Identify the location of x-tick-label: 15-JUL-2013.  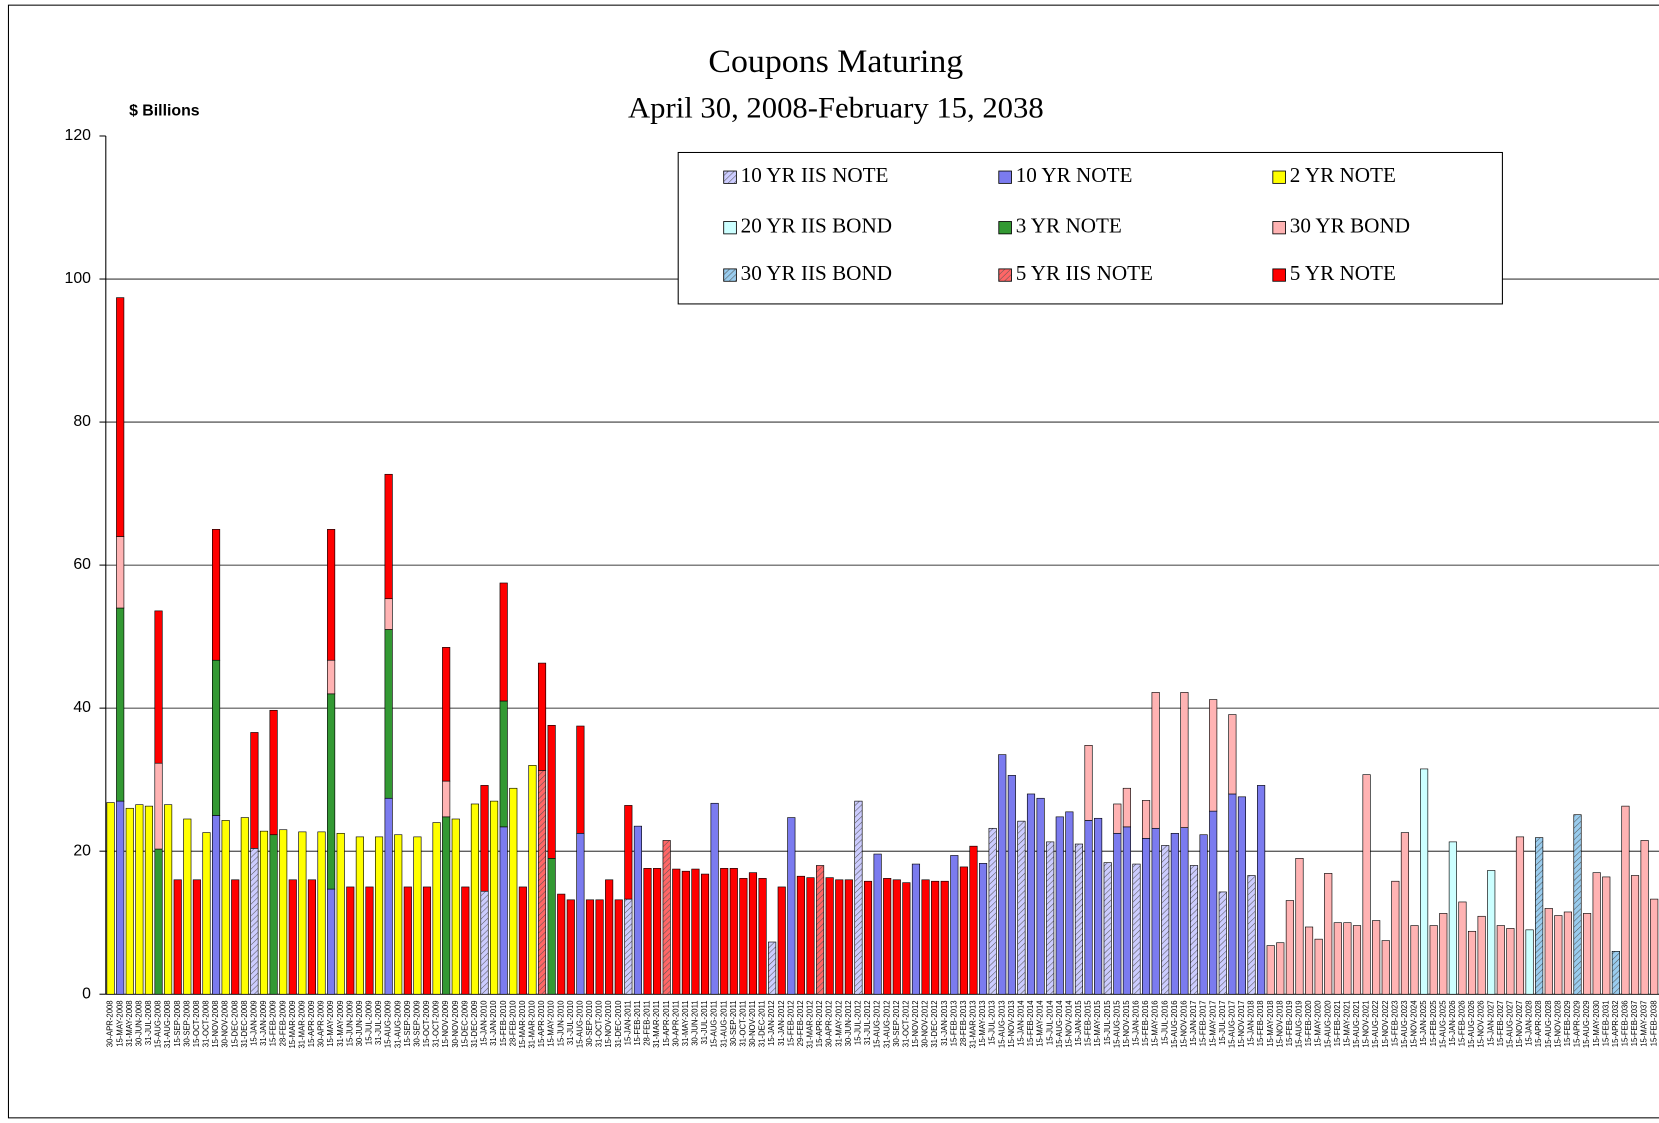
(992, 1022).